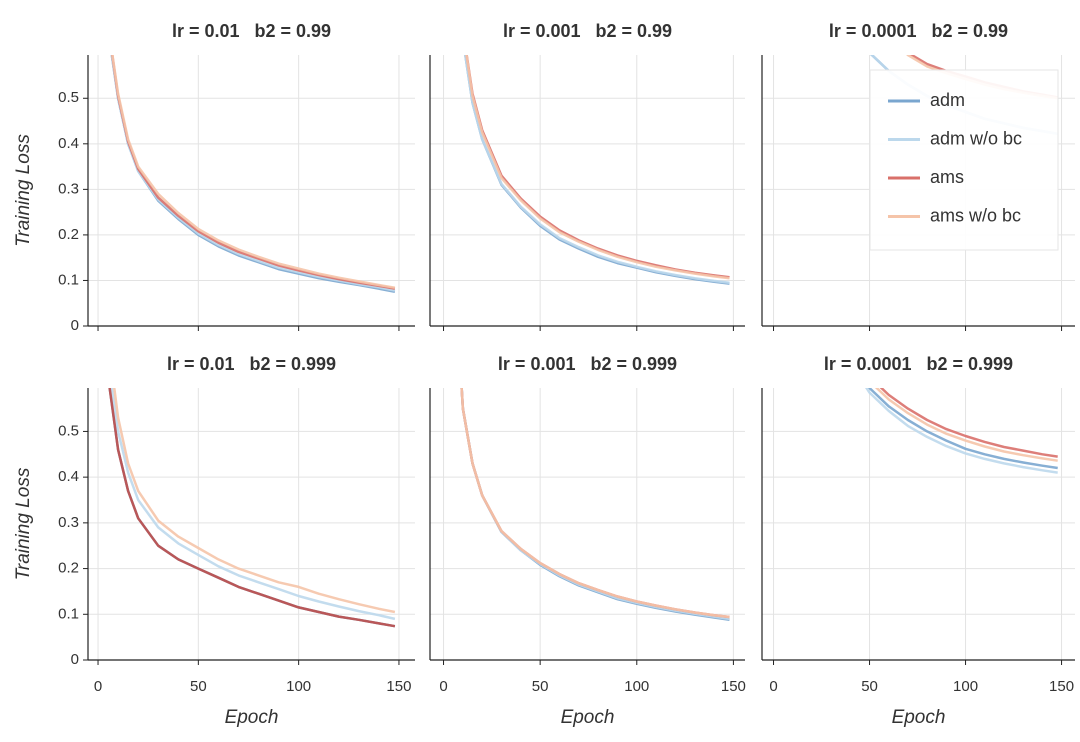  What do you see at coordinates (251, 31) in the screenshot?
I see `panel-title: lr = 0.01 b2 = 0.99` at bounding box center [251, 31].